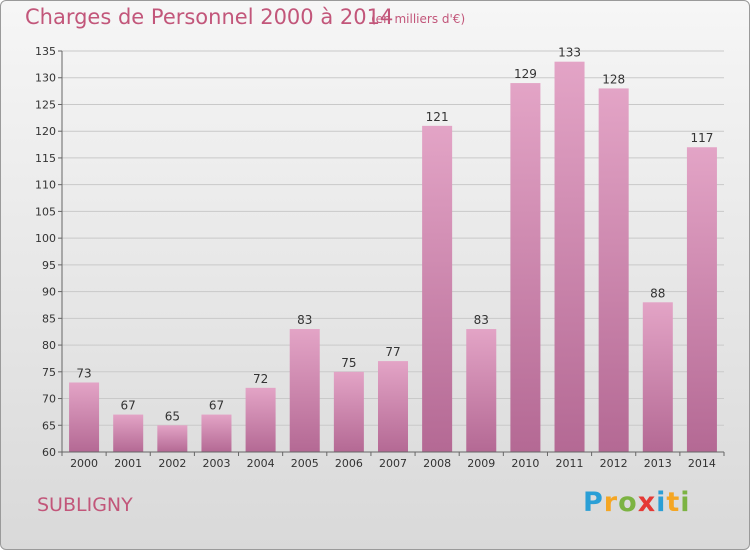  I want to click on bar-2011, so click(569, 257).